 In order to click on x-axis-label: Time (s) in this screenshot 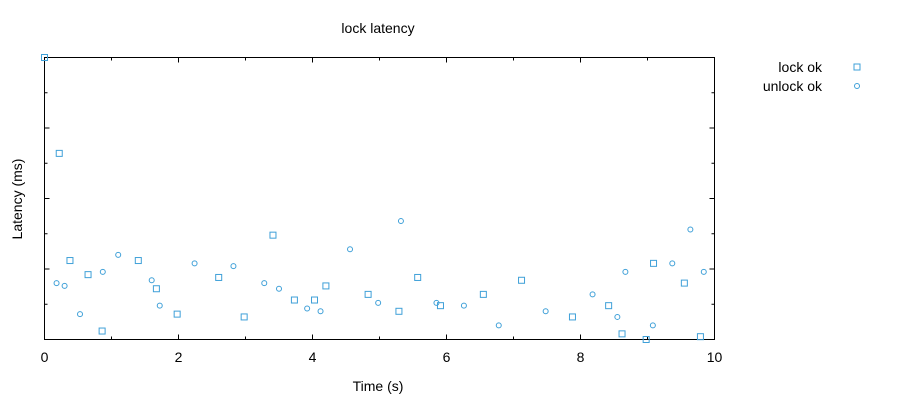, I will do `click(378, 386)`.